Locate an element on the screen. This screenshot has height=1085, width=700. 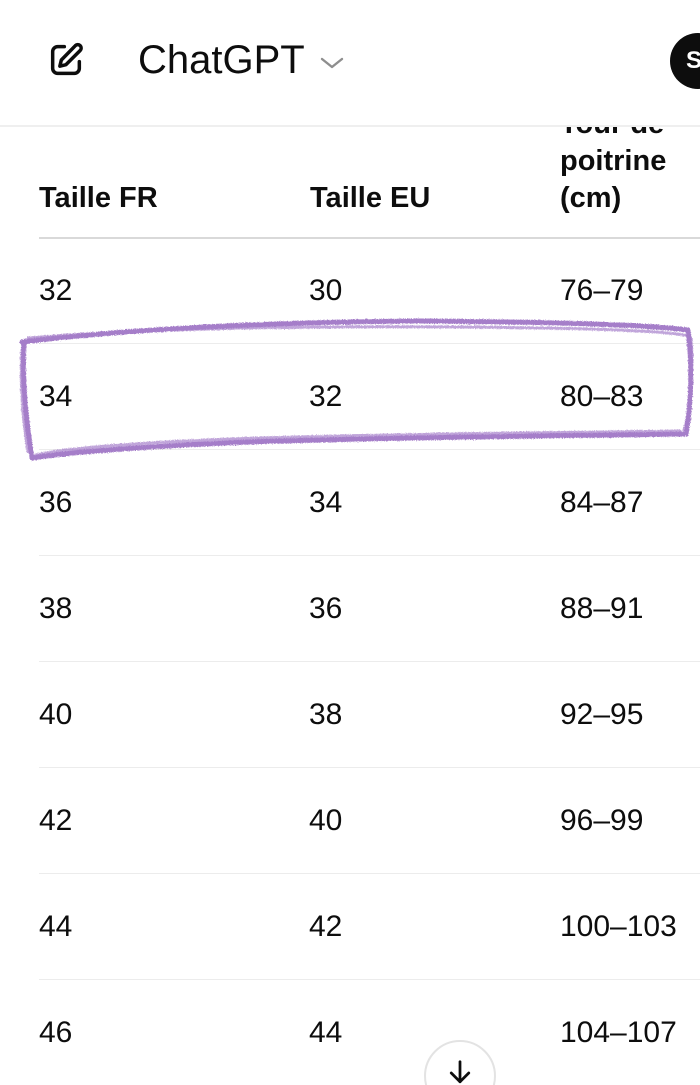
table-row-highlighted: 34 32 80–83 is located at coordinates (369, 397).